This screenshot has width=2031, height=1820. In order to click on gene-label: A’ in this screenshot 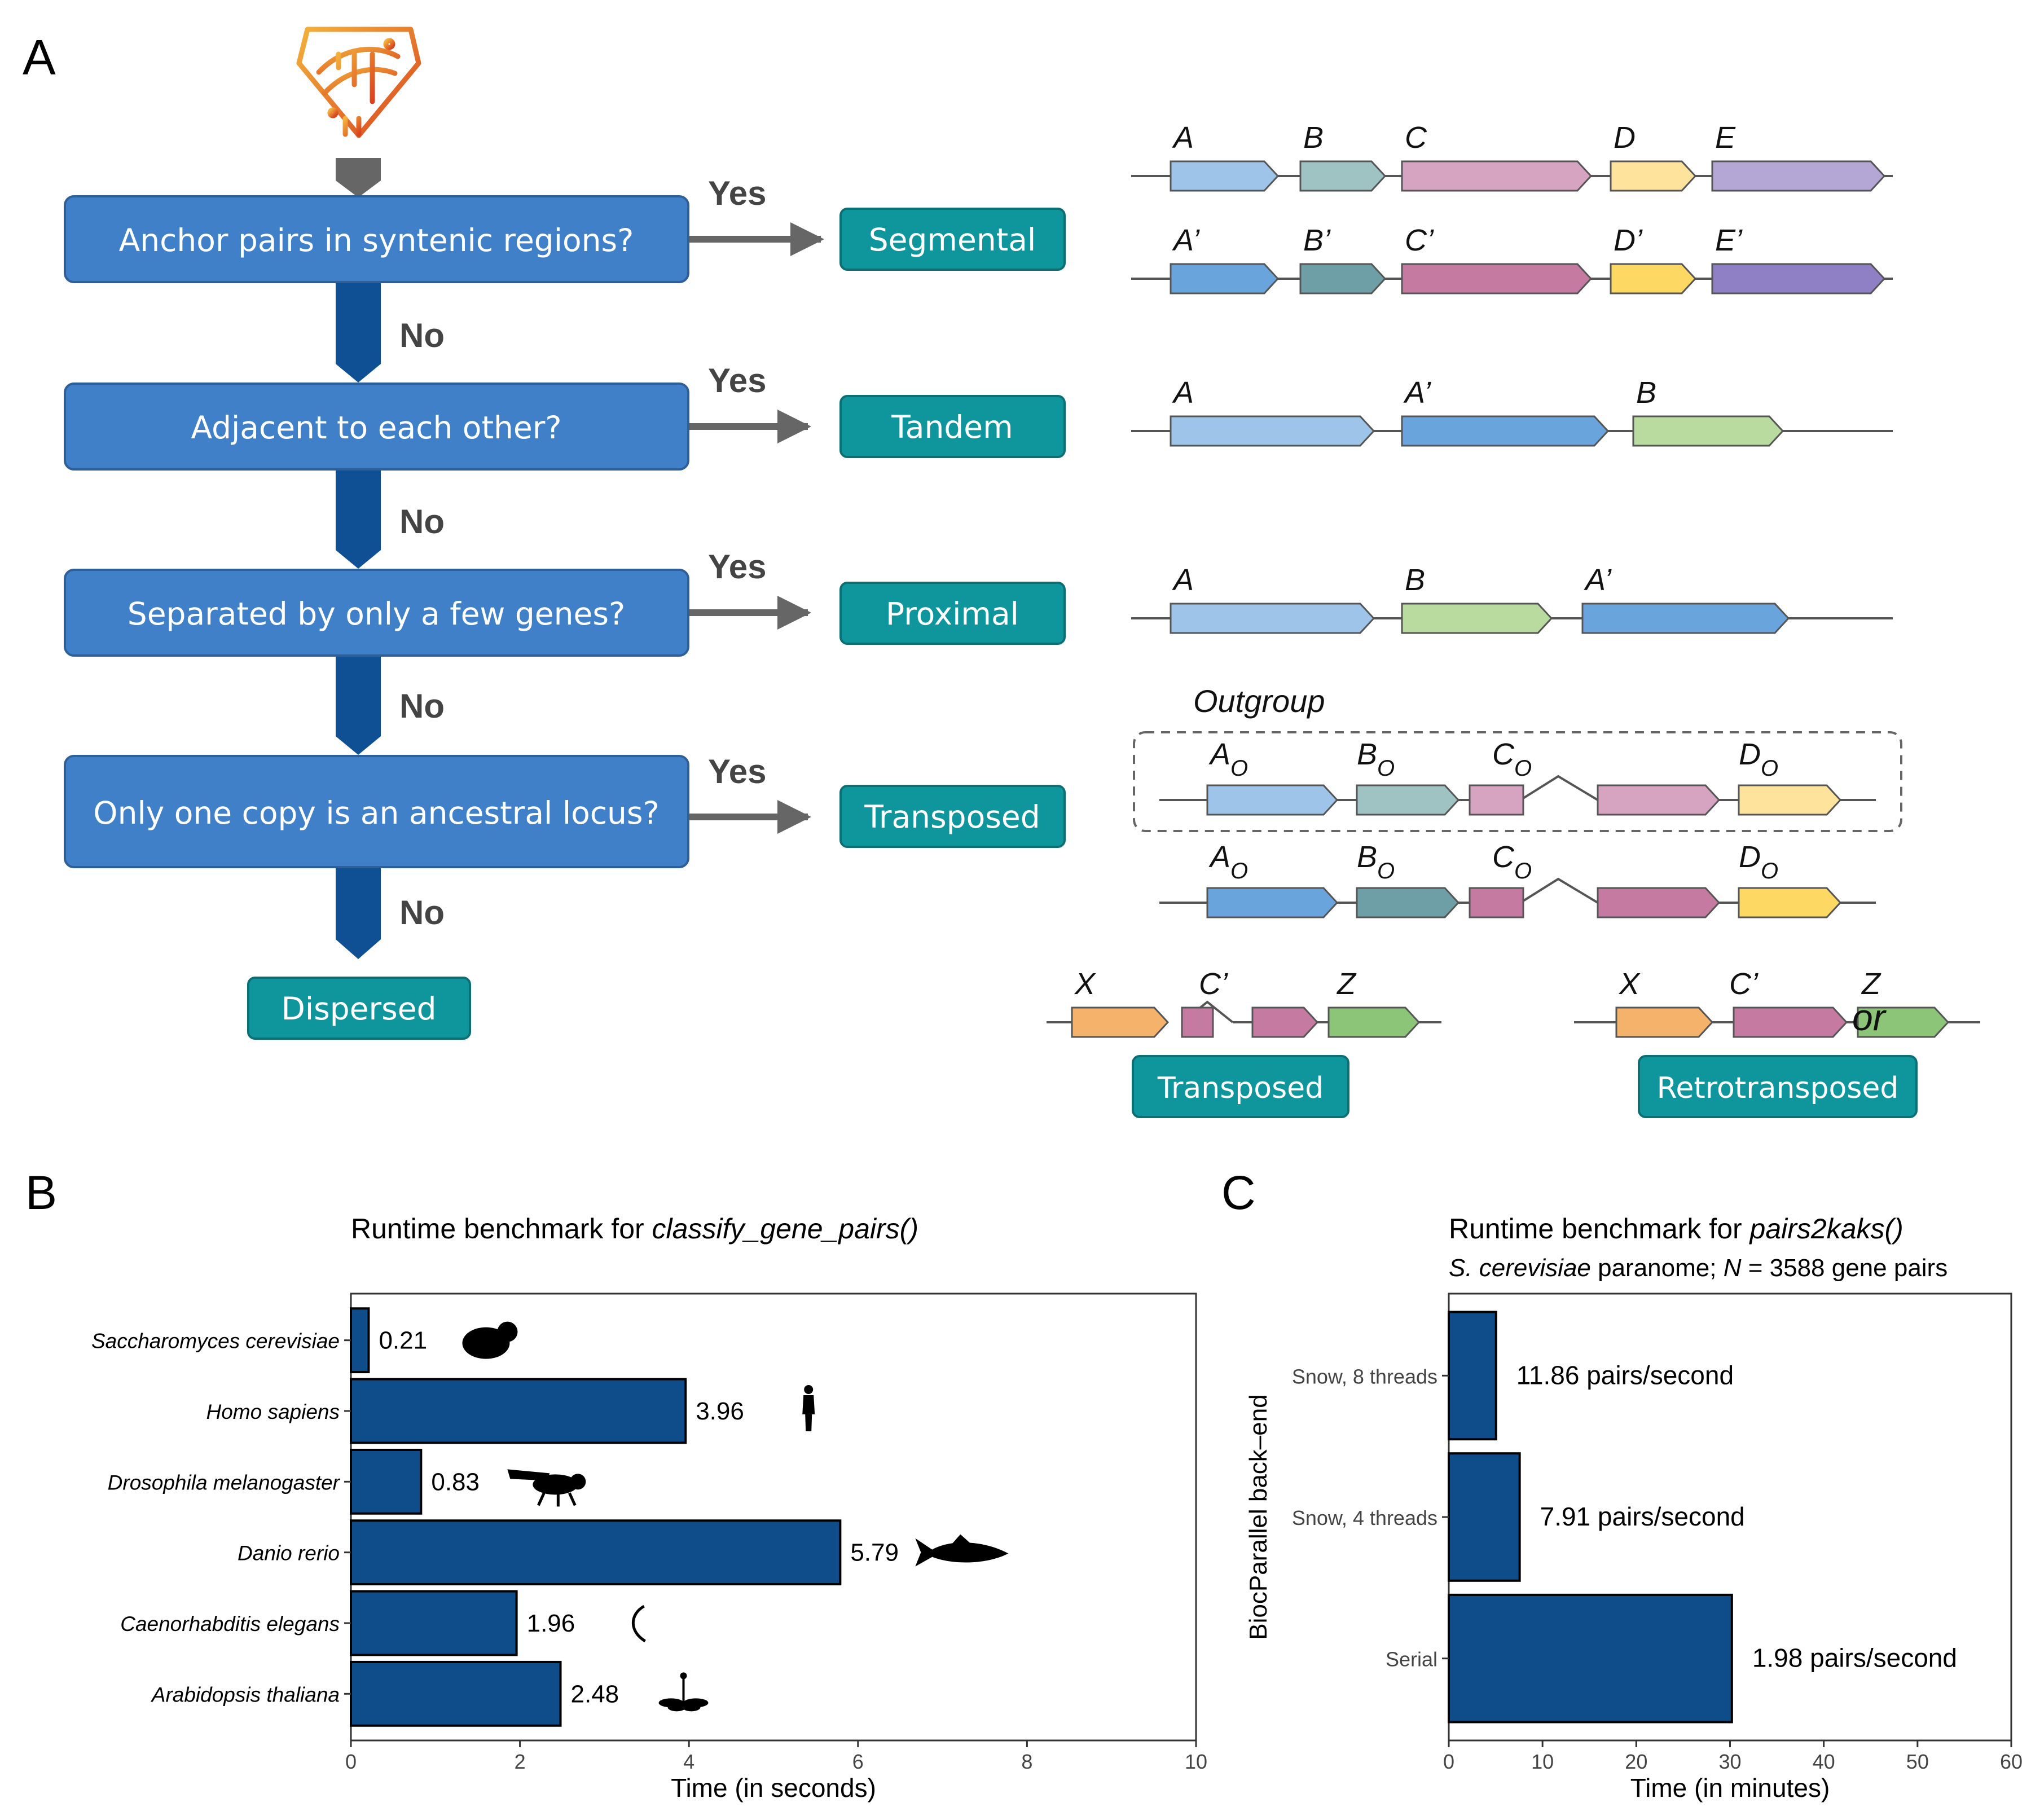, I will do `click(1598, 580)`.